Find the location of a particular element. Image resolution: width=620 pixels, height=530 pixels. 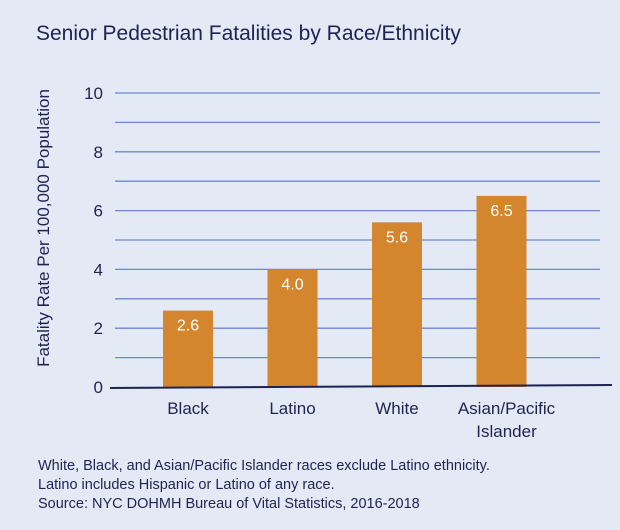

y-tick-label: 0 is located at coordinates (98, 387).